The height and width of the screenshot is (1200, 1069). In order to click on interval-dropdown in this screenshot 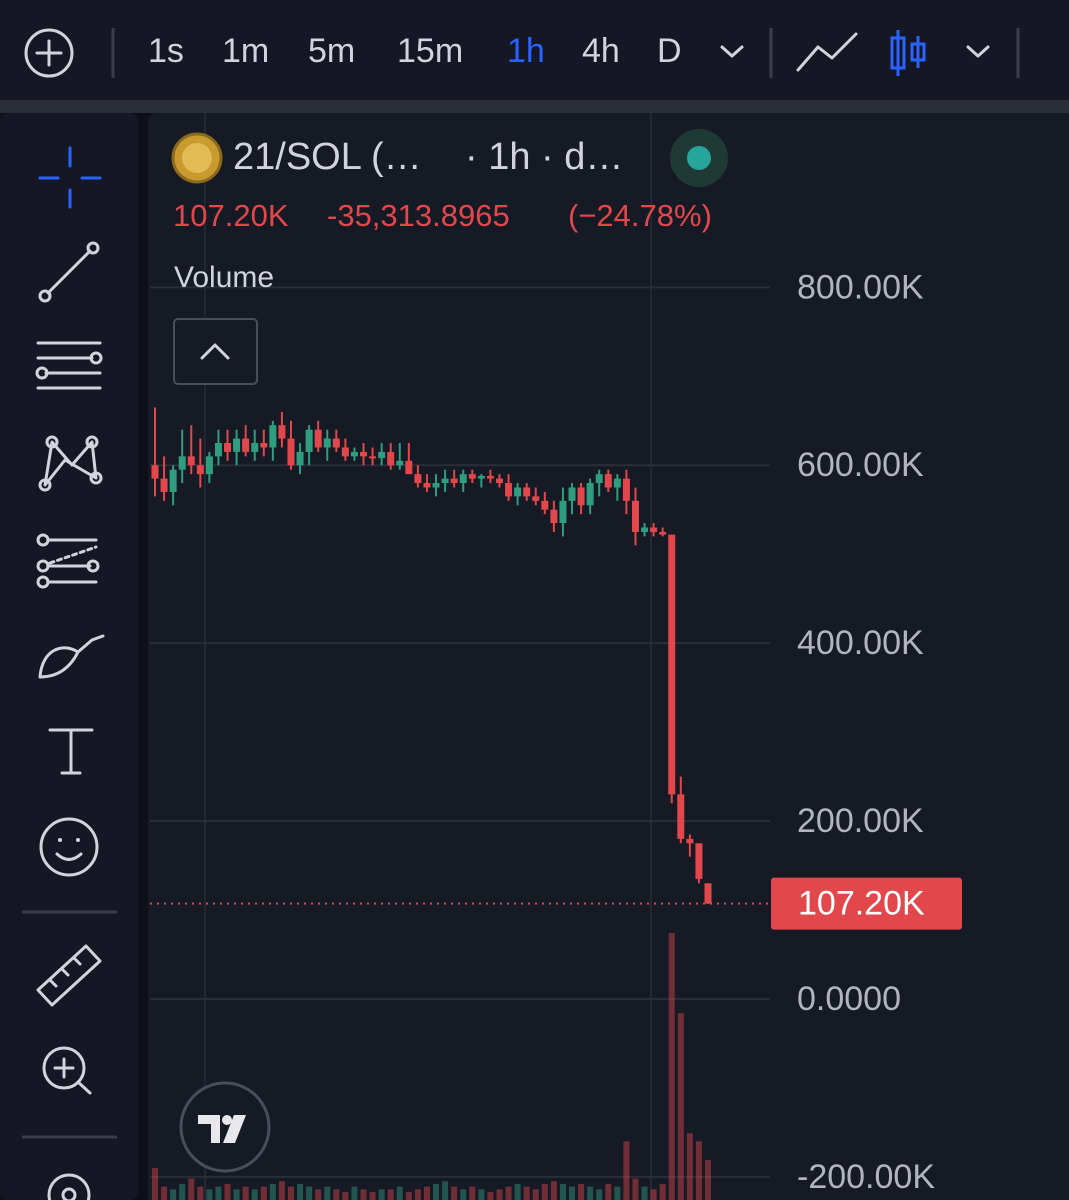, I will do `click(732, 51)`.